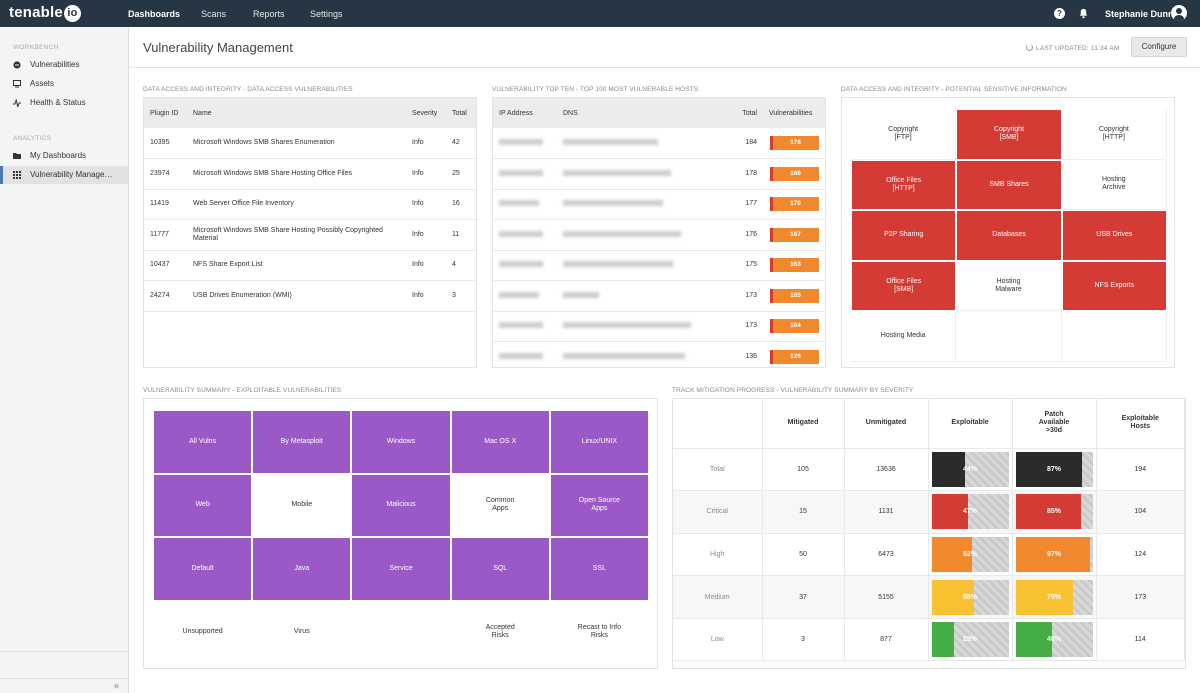  What do you see at coordinates (659, 265) in the screenshot?
I see `table-row: 175 163` at bounding box center [659, 265].